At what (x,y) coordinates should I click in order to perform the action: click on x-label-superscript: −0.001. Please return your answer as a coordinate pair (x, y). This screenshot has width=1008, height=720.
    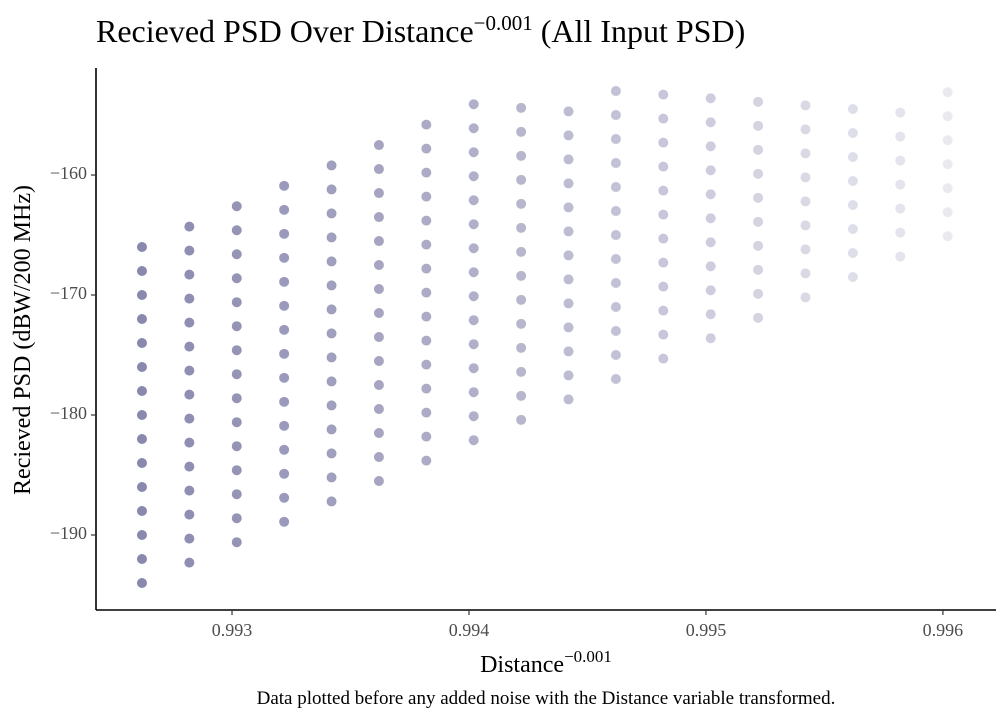
    Looking at the image, I should click on (588, 656).